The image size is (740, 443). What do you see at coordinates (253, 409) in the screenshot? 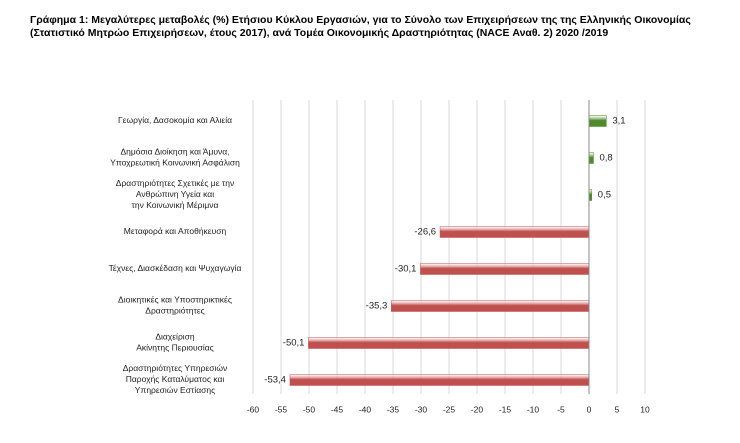
I see `x-tick-label: -60` at bounding box center [253, 409].